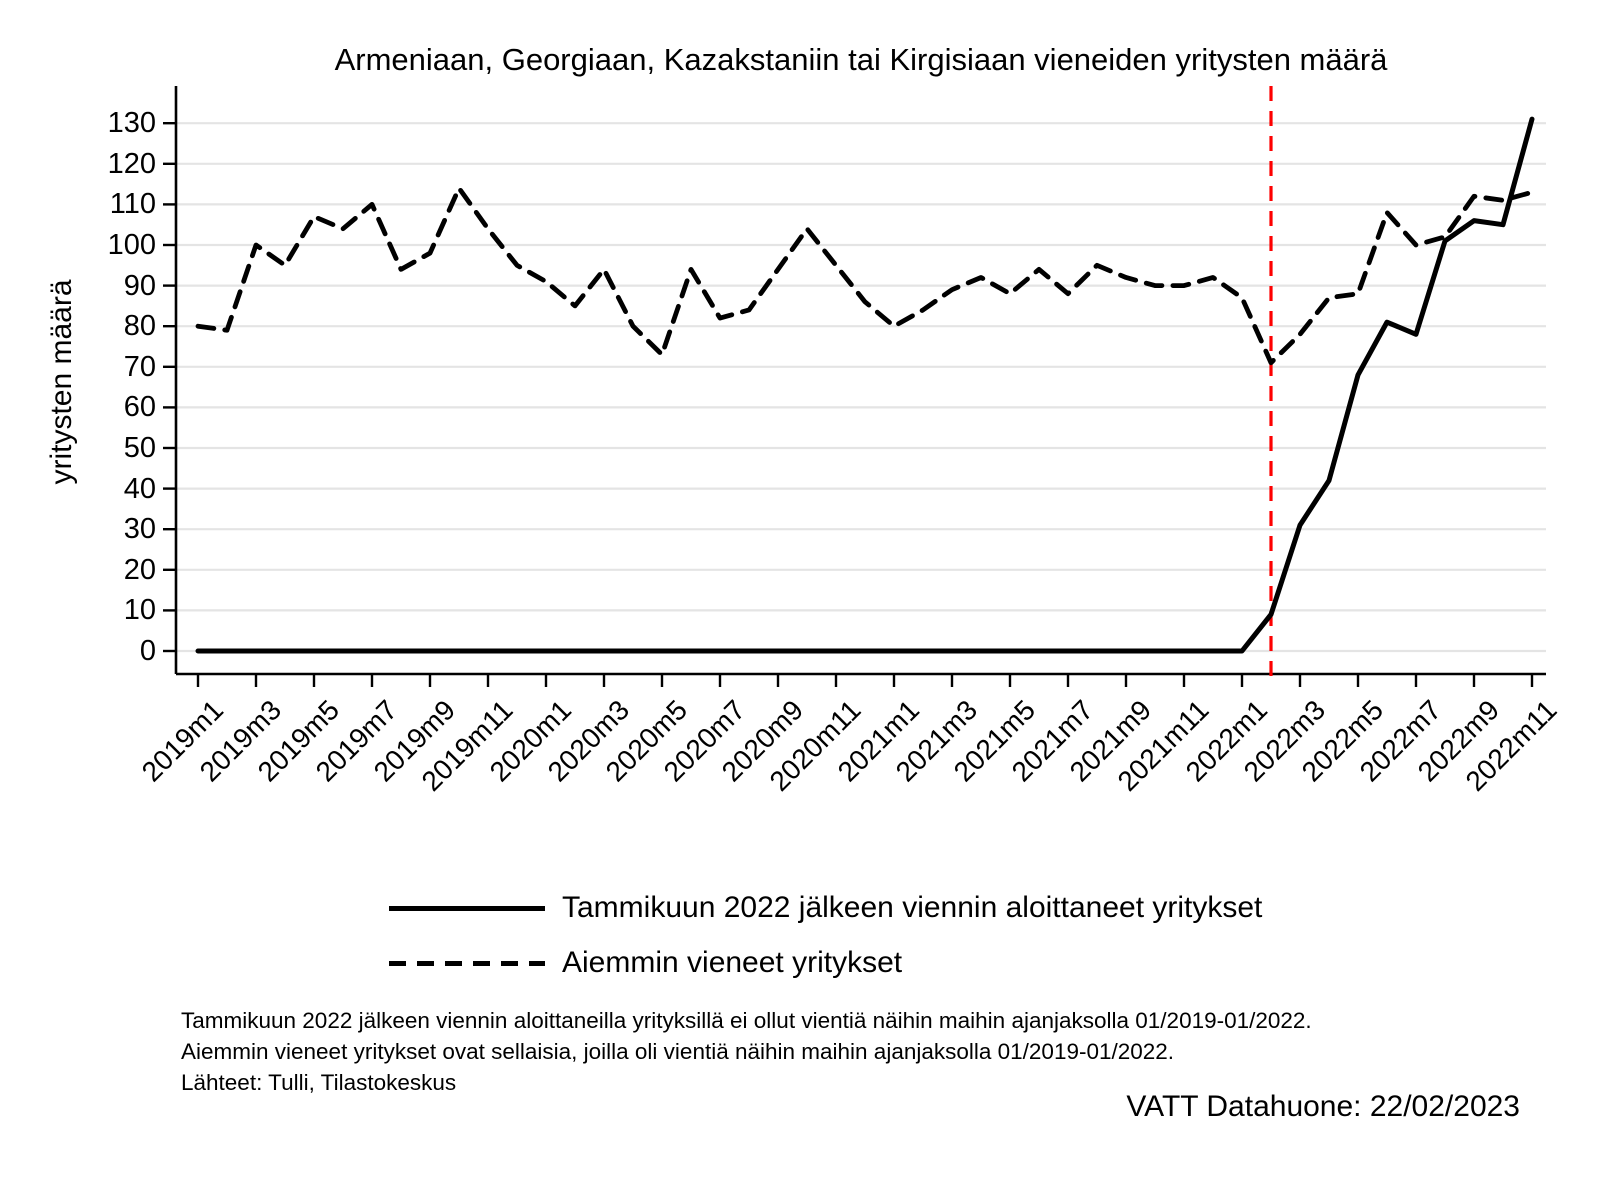  I want to click on y-tick-label: 120, so click(131, 163).